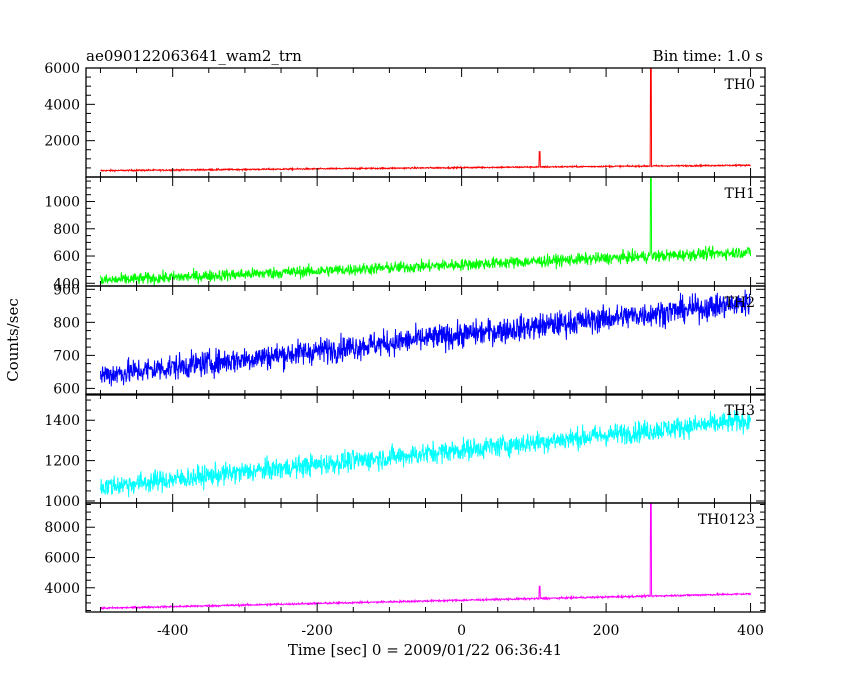 The height and width of the screenshot is (680, 850). Describe the element at coordinates (62, 421) in the screenshot. I see `y-tick-label: 1400` at that location.